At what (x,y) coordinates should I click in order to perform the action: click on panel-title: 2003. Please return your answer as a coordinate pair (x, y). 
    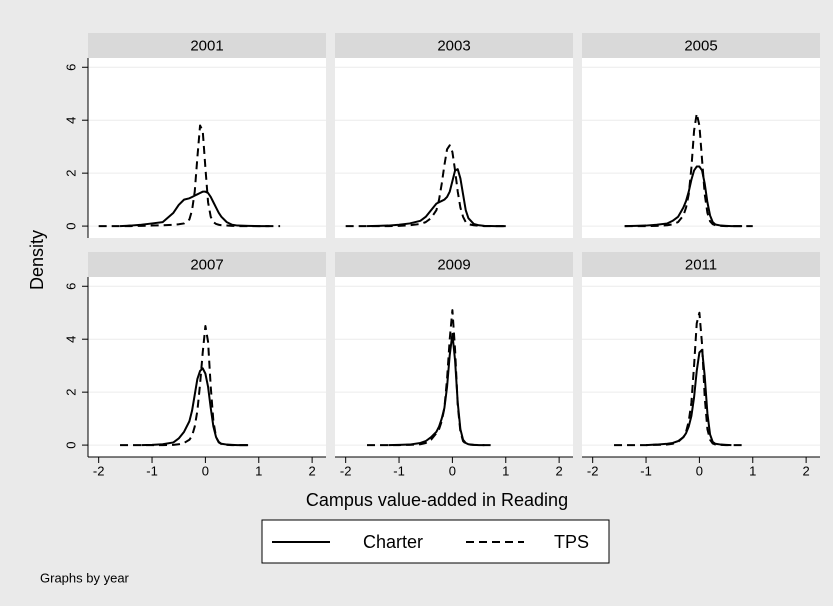
    Looking at the image, I should click on (453, 45).